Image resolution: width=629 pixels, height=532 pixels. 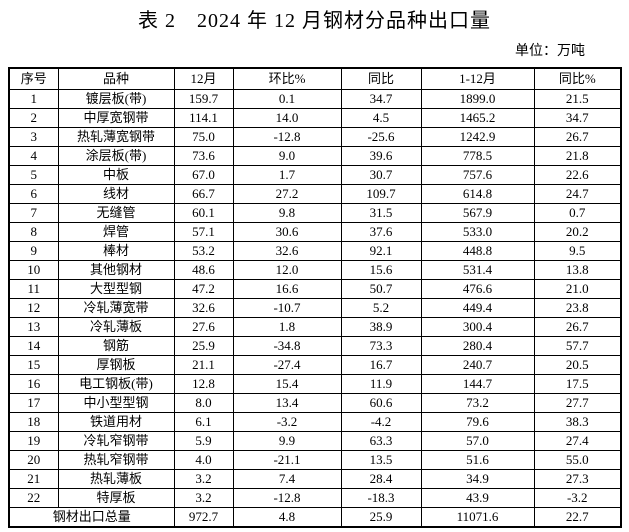 What do you see at coordinates (477, 78) in the screenshot?
I see `col-header-cum: 1-12月` at bounding box center [477, 78].